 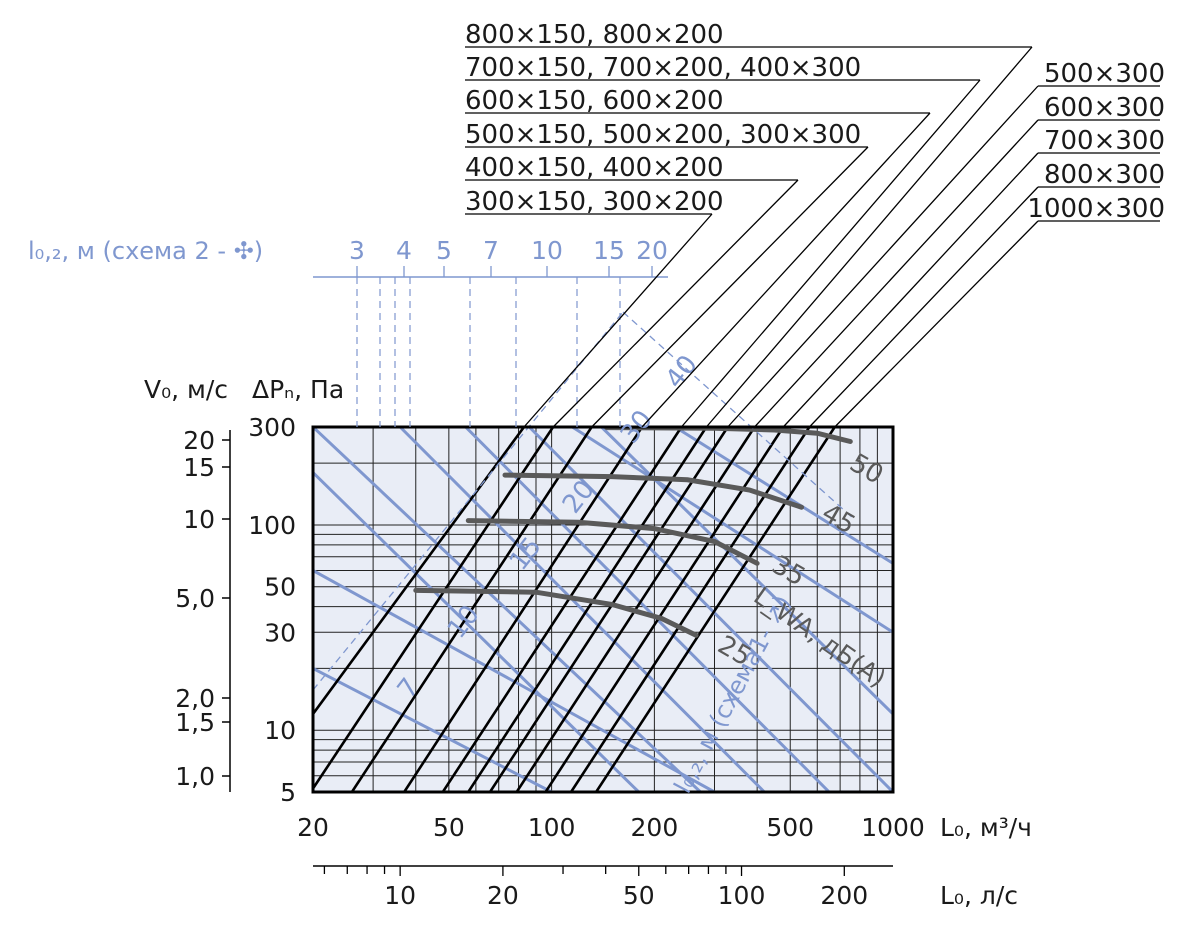 I want to click on y-tick-label: 10, so click(x=280, y=730).